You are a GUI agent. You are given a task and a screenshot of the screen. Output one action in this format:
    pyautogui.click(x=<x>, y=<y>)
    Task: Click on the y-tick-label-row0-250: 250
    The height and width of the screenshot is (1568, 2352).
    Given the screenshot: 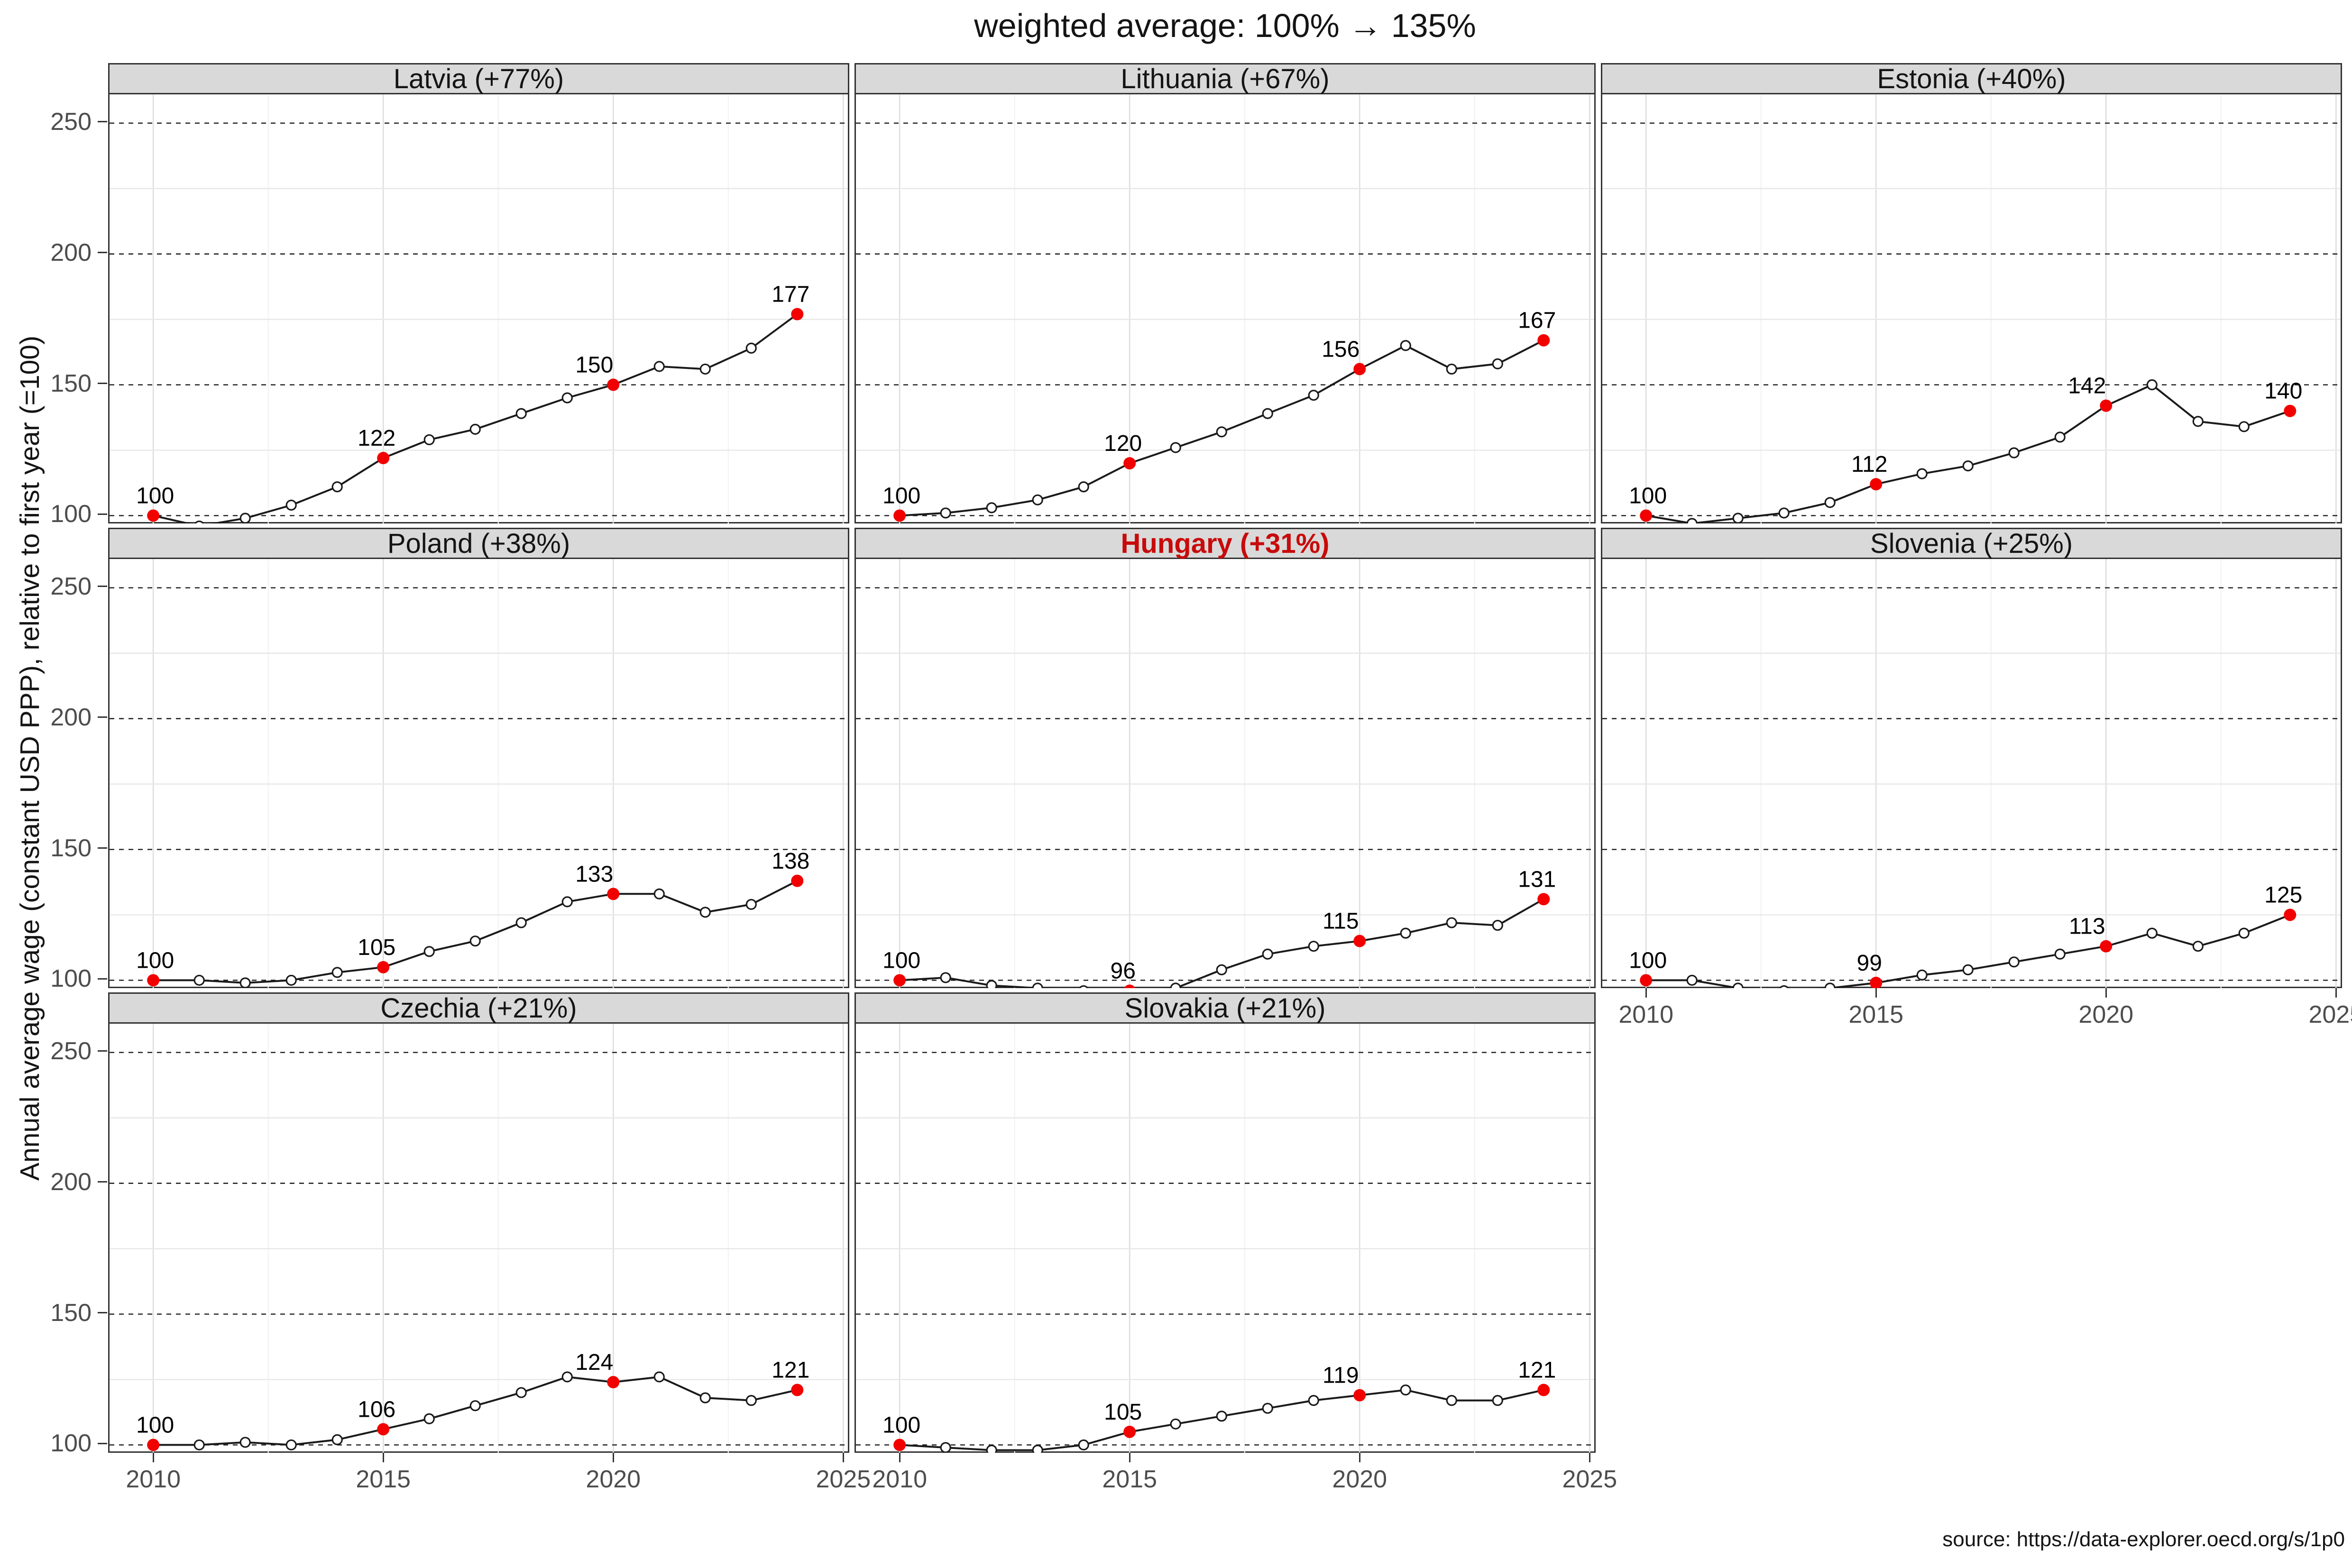 What is the action you would take?
    pyautogui.click(x=71, y=122)
    